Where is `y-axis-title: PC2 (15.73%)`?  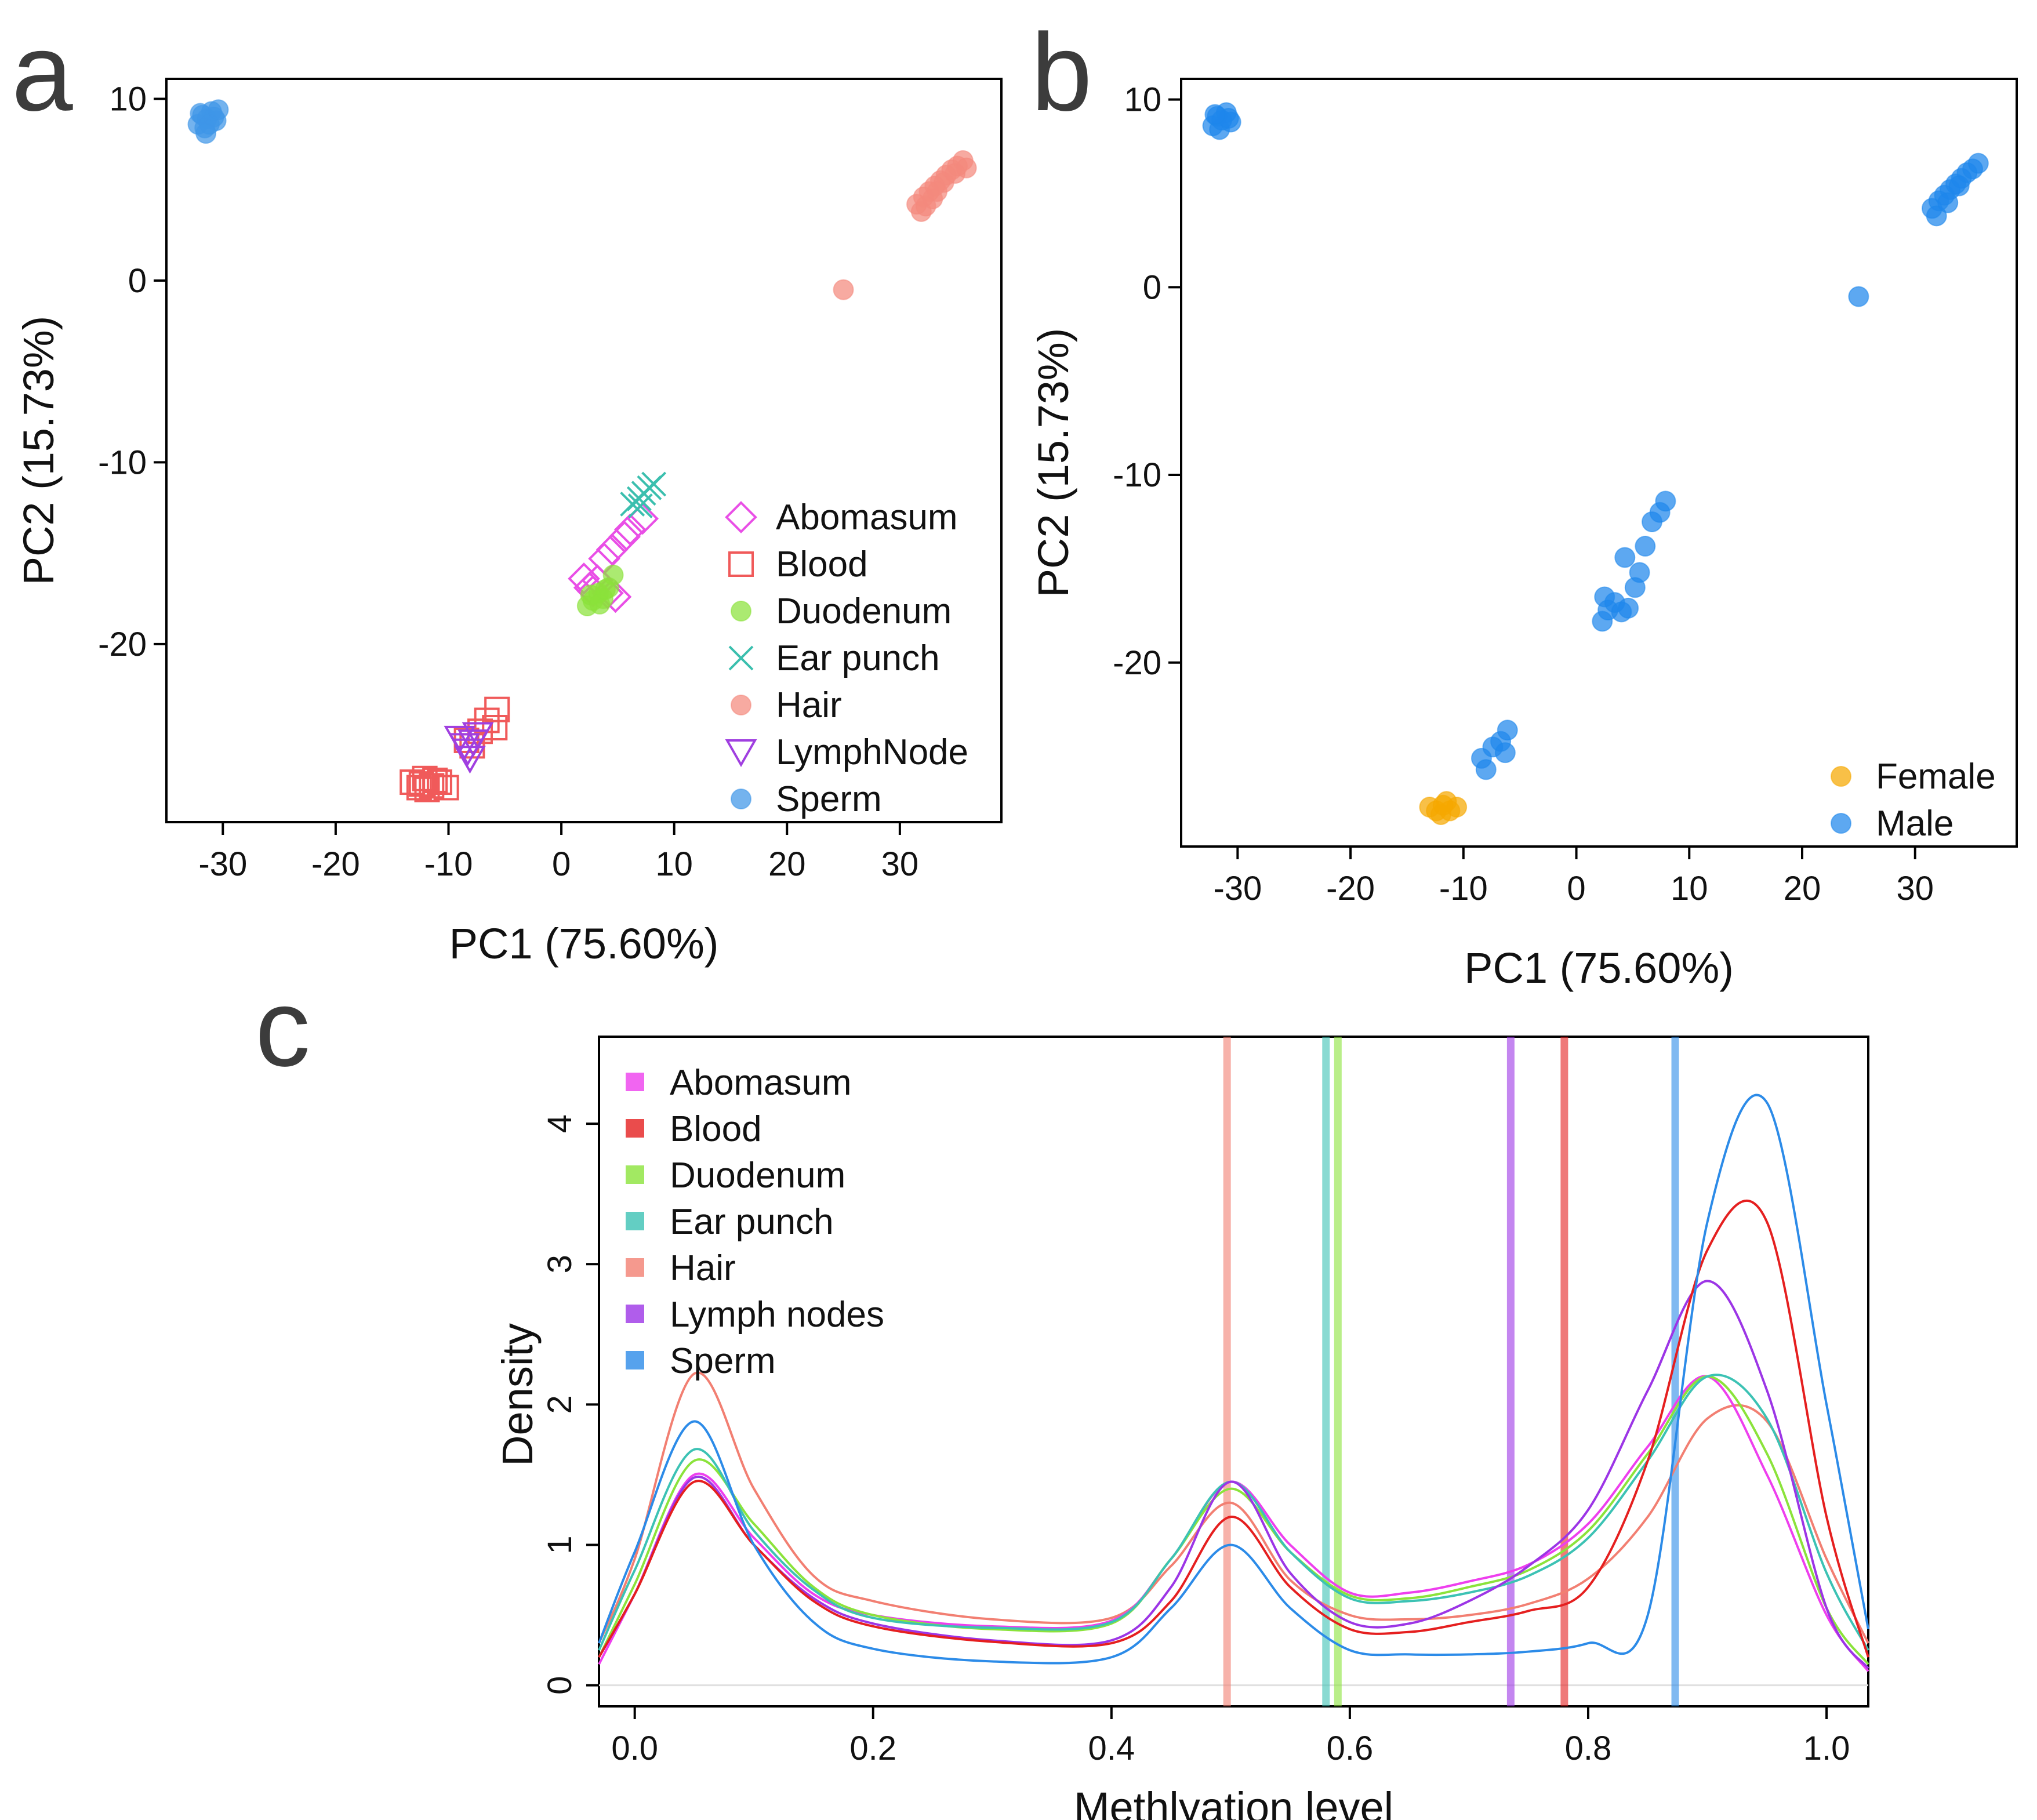 y-axis-title: PC2 (15.73%) is located at coordinates (39, 451).